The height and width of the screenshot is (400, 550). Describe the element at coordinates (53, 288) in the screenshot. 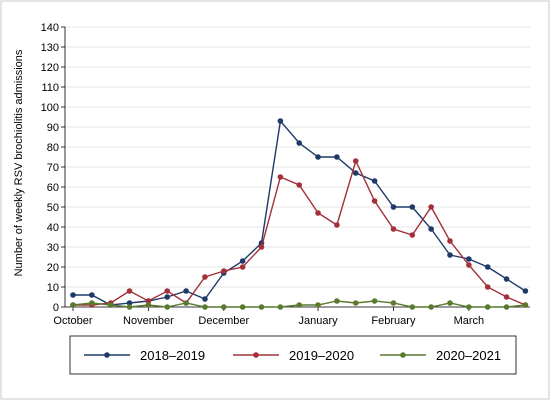

I see `y-tick-label: 10` at that location.